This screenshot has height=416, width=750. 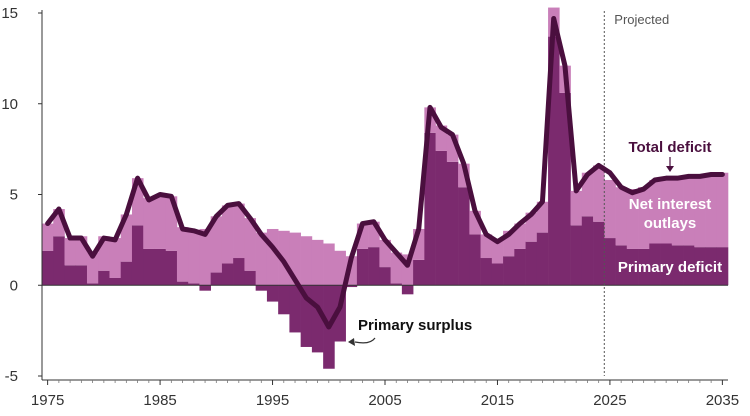 What do you see at coordinates (670, 169) in the screenshot?
I see `total-deficit-arrowhead` at bounding box center [670, 169].